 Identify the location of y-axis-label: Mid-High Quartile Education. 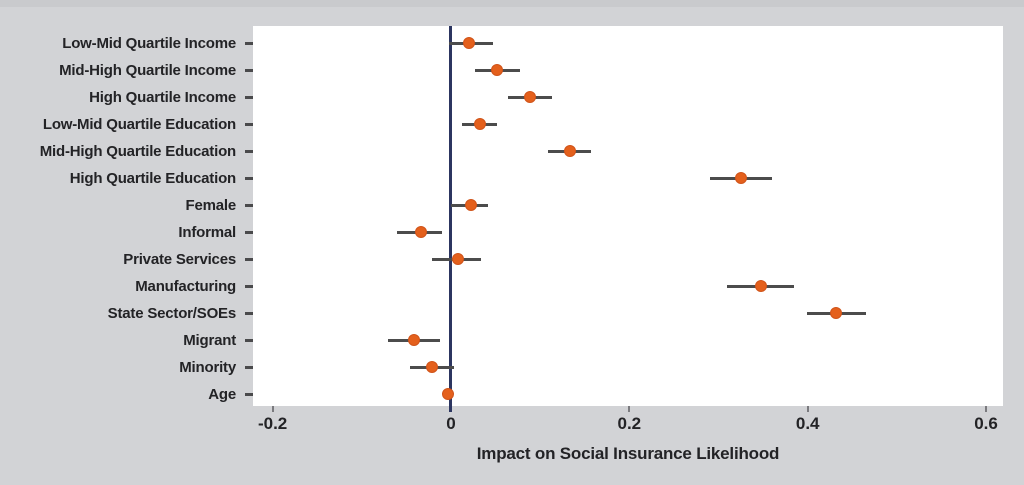
(137, 151).